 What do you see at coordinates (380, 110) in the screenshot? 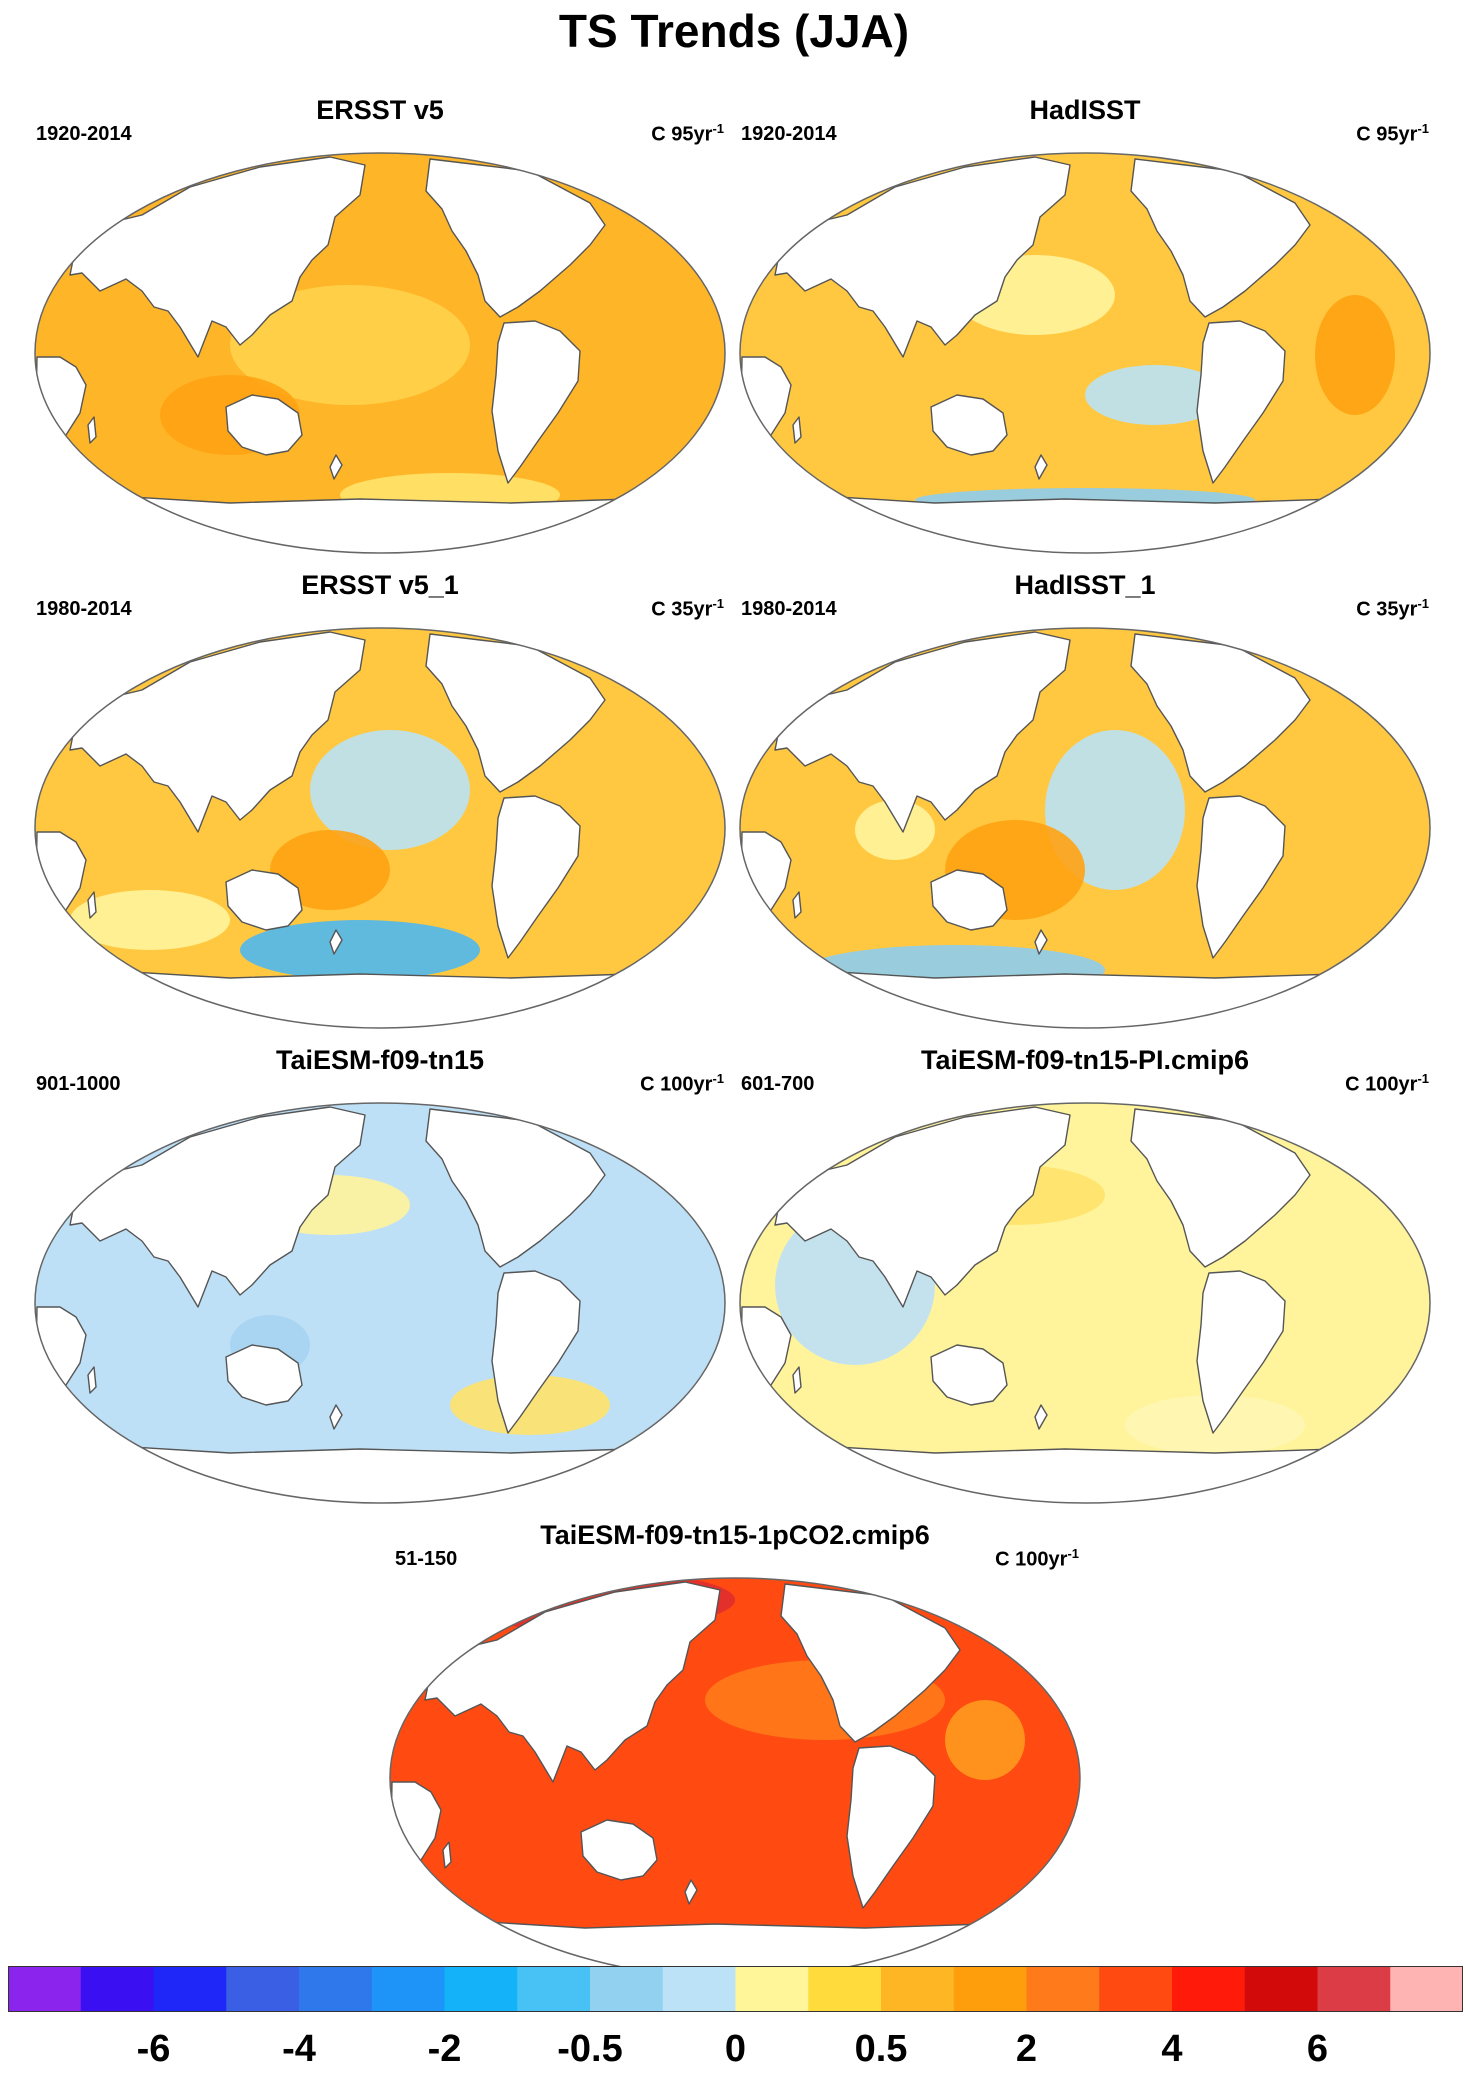
I see `panel-title: ERSST v5` at bounding box center [380, 110].